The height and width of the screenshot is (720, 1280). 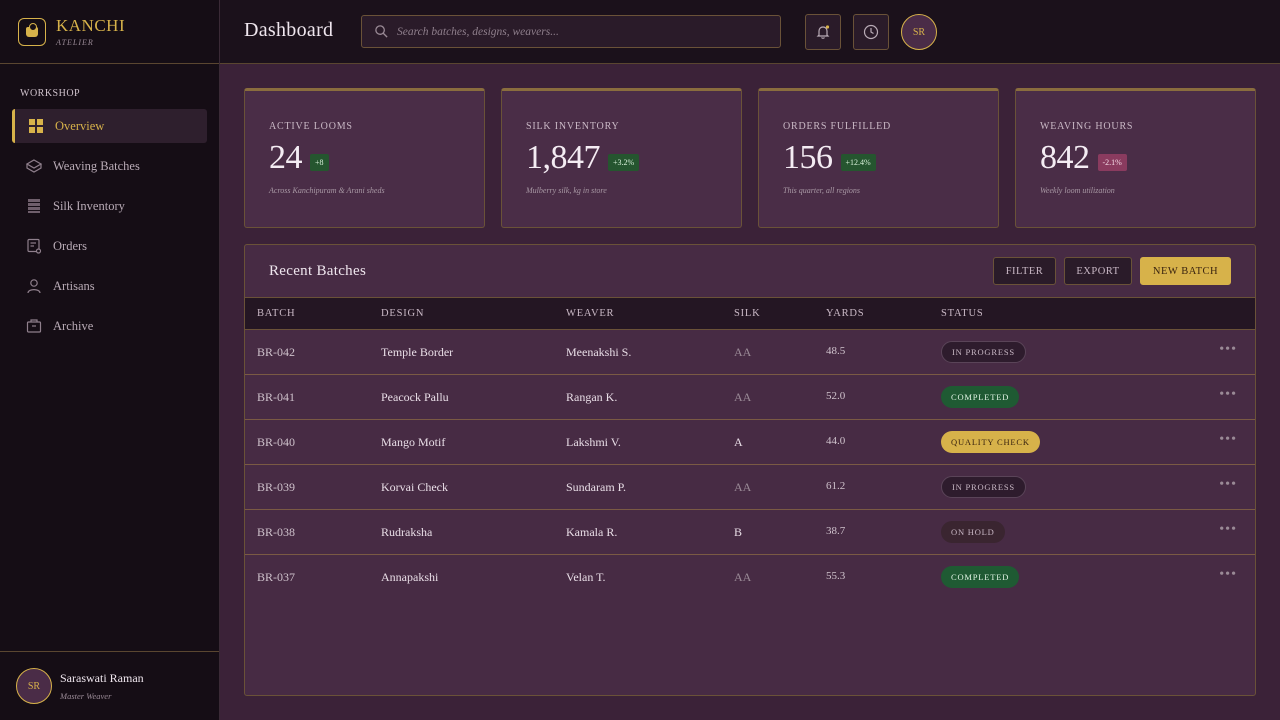 What do you see at coordinates (919, 32) in the screenshot?
I see `header-avatar: SR` at bounding box center [919, 32].